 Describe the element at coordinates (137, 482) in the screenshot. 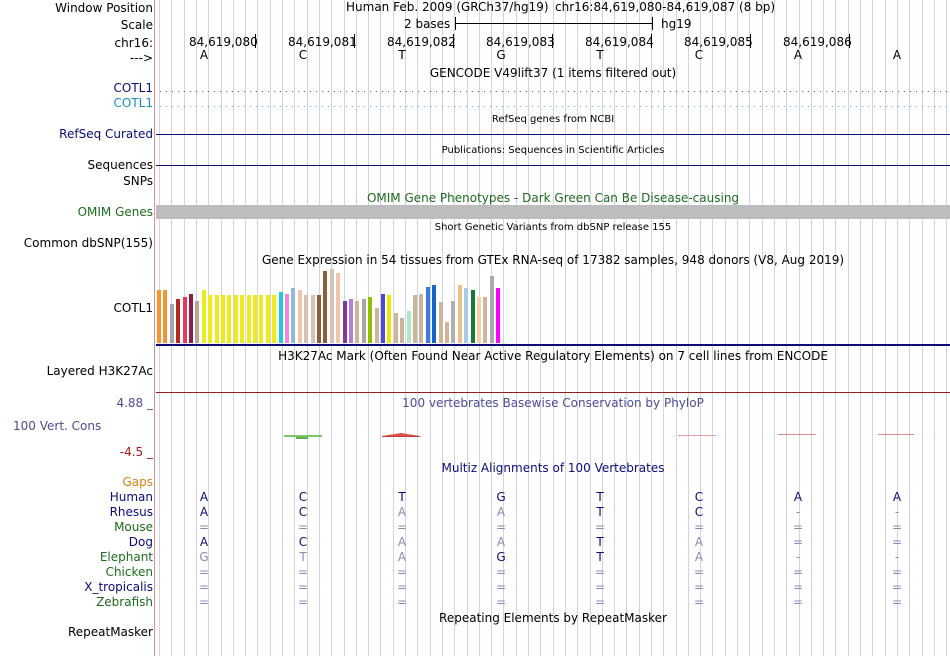

I see `gaps-label: Gaps` at that location.